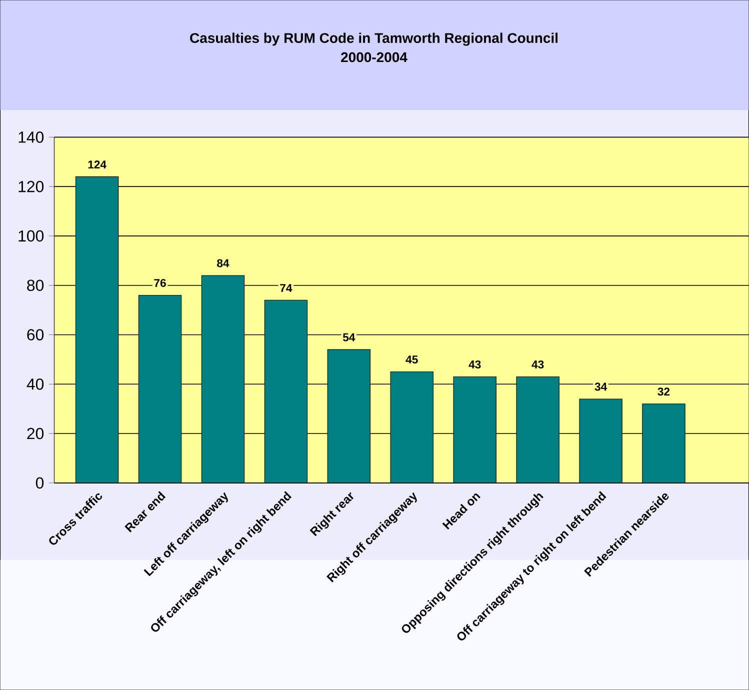 The image size is (749, 690). Describe the element at coordinates (35, 285) in the screenshot. I see `y-tick-label: 80` at that location.